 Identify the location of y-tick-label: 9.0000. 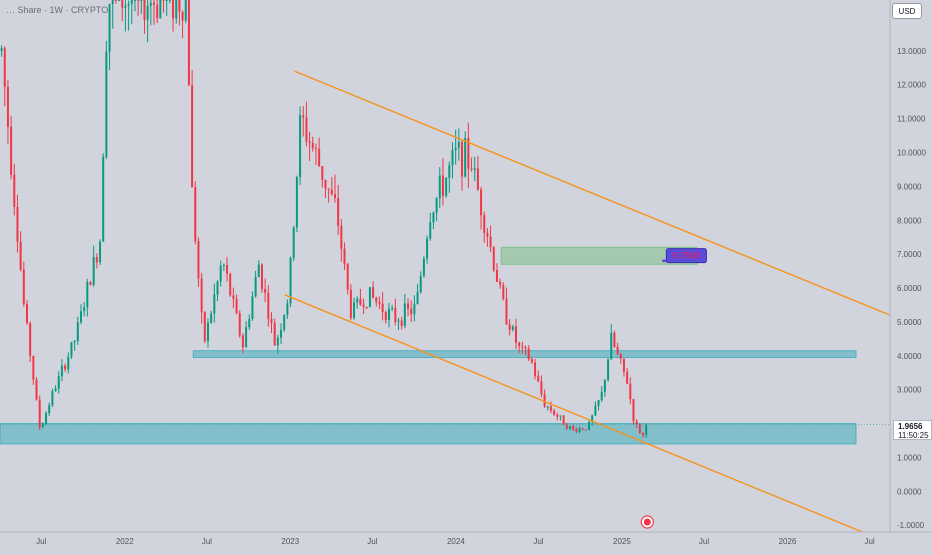
(909, 186).